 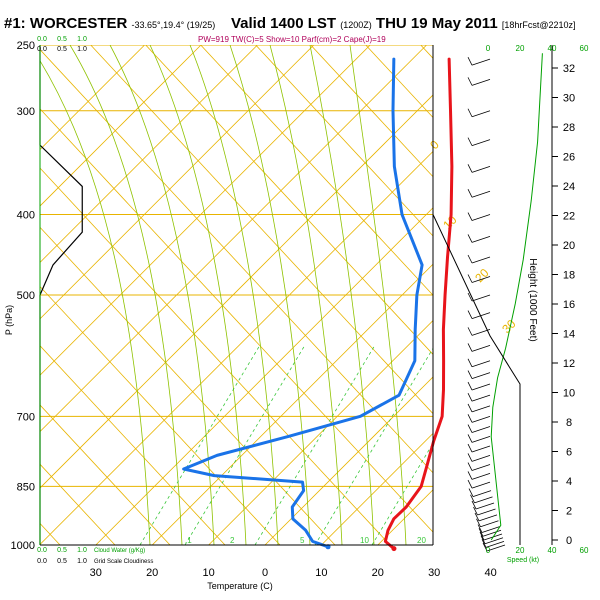 I want to click on height-tick-label: 10, so click(x=569, y=394).